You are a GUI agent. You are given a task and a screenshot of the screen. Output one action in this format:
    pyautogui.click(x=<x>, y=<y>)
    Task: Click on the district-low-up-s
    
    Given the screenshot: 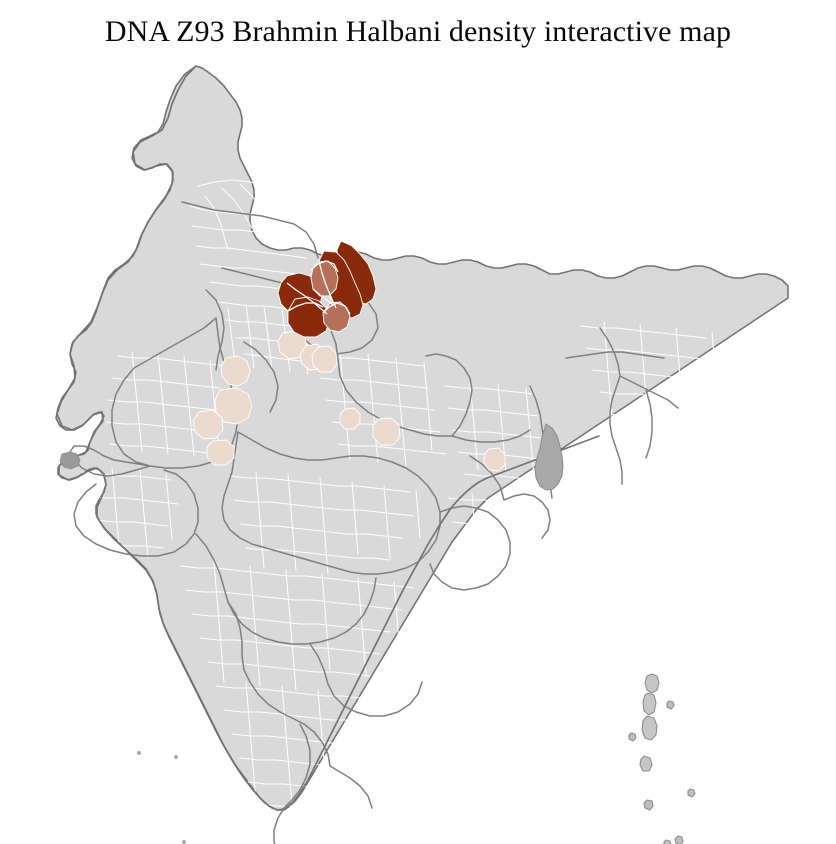 What is the action you would take?
    pyautogui.click(x=324, y=359)
    